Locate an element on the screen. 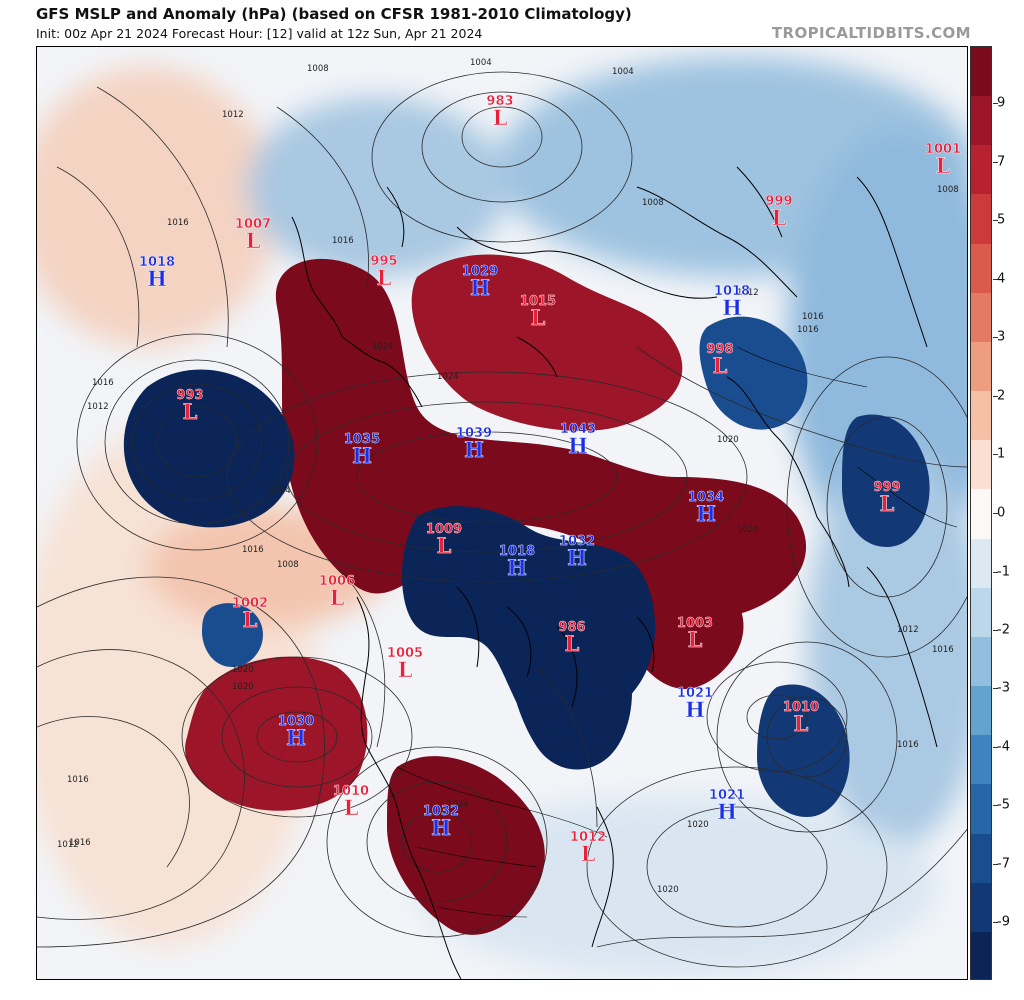 The image size is (1024, 1000). pressure-value: 1001 is located at coordinates (943, 149).